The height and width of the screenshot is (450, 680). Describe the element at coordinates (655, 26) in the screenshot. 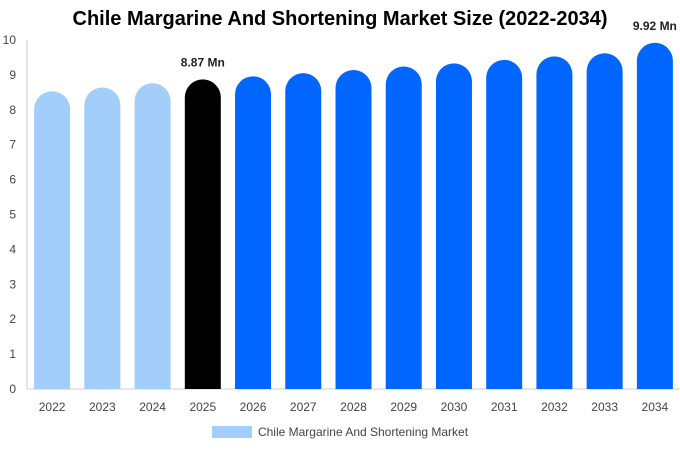

I see `data-label-2034: 9.92 Mn` at that location.